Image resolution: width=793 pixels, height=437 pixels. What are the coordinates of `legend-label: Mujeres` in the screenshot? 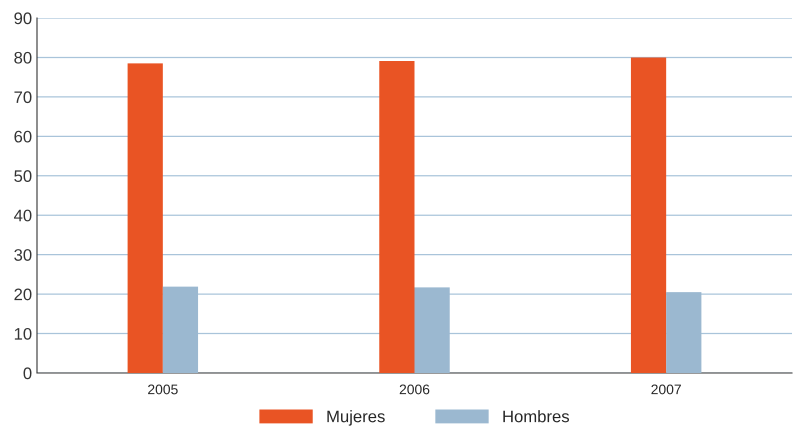 It's located at (356, 418).